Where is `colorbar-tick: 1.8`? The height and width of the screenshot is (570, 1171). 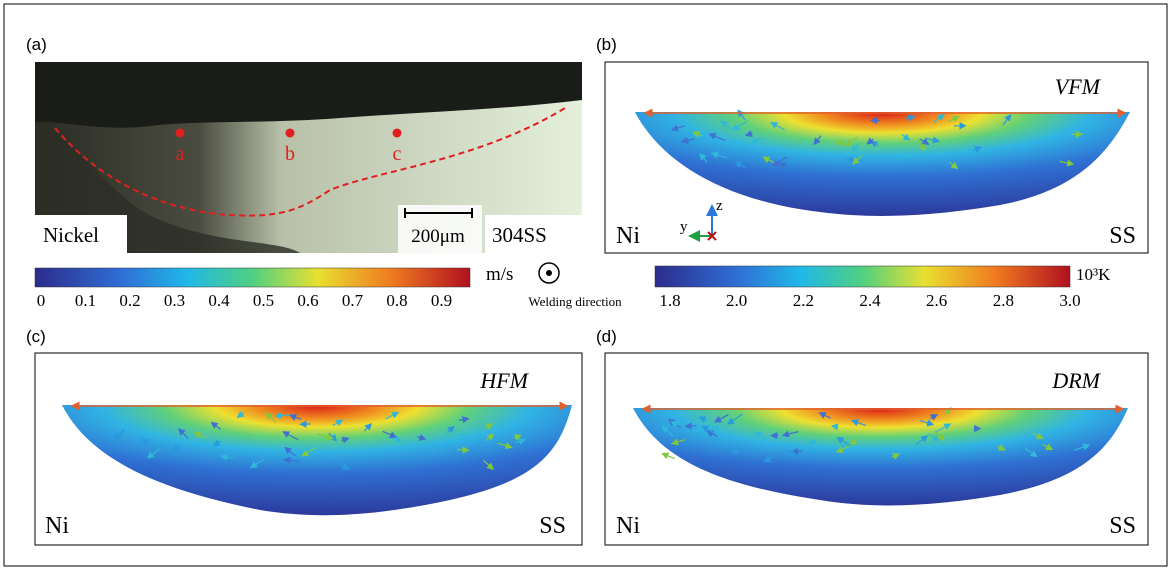 colorbar-tick: 1.8 is located at coordinates (669, 300).